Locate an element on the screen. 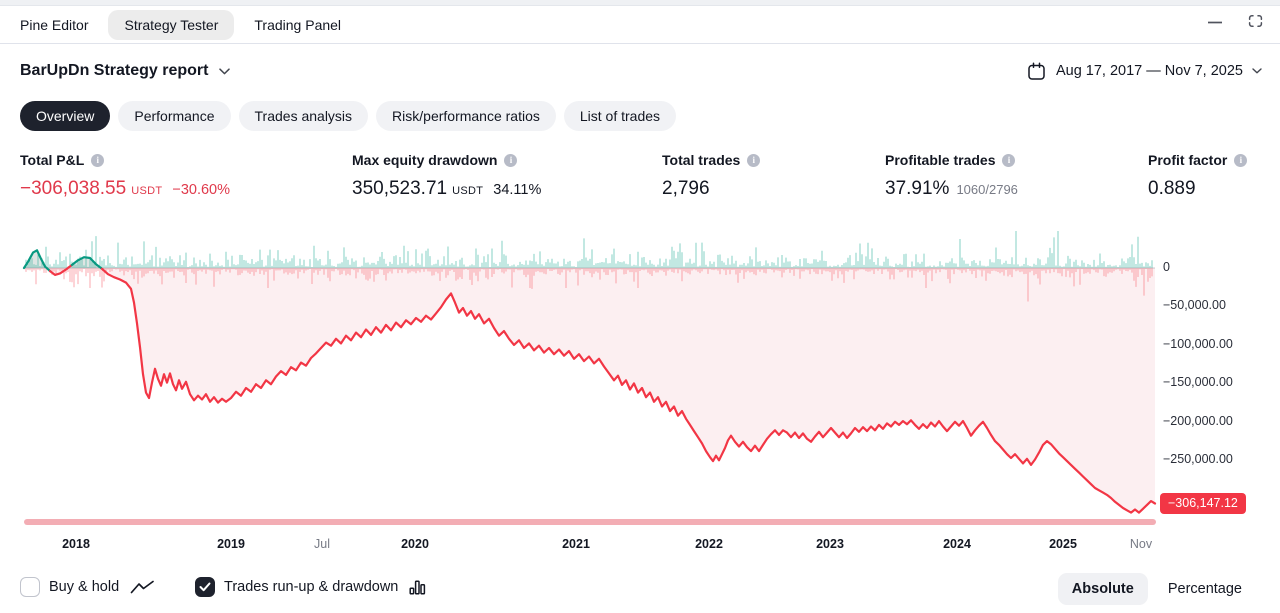 The image size is (1280, 613). scale-option-absolute: Absolute is located at coordinates (1102, 589).